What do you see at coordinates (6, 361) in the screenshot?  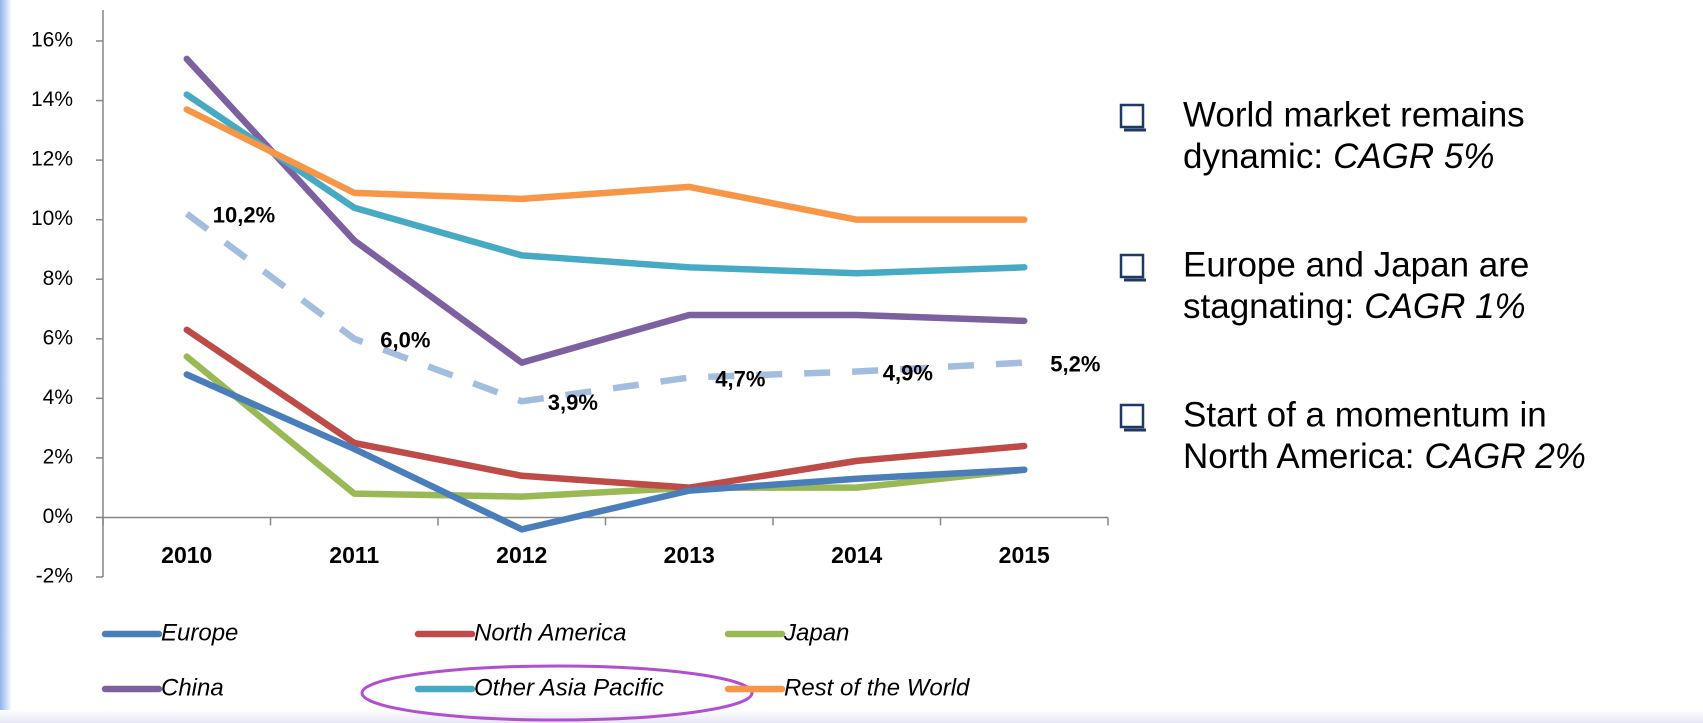 I see `left-edge` at bounding box center [6, 361].